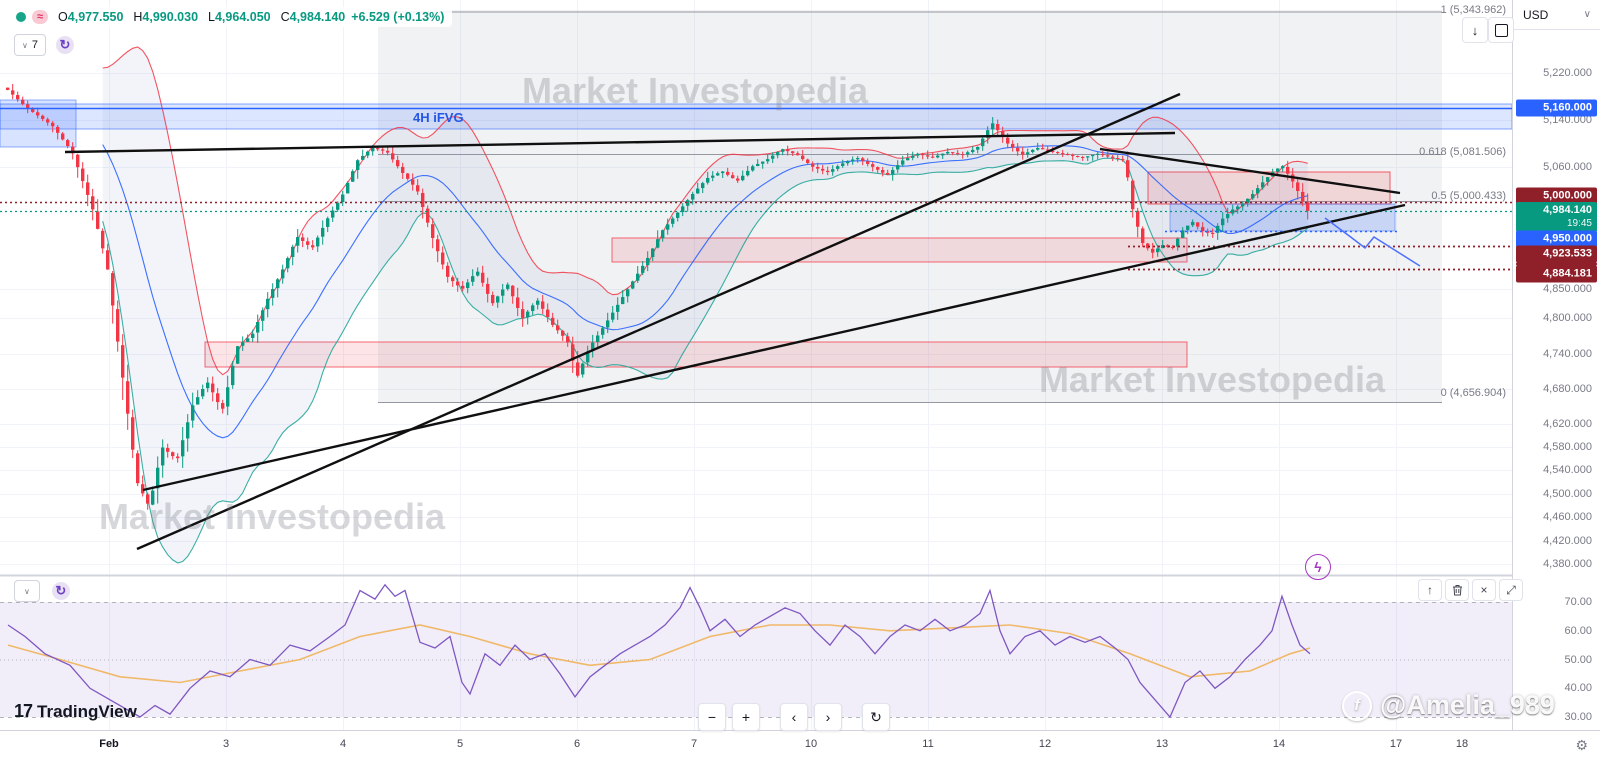  I want to click on axis-settings-gear-icon: ⚙, so click(1581, 745).